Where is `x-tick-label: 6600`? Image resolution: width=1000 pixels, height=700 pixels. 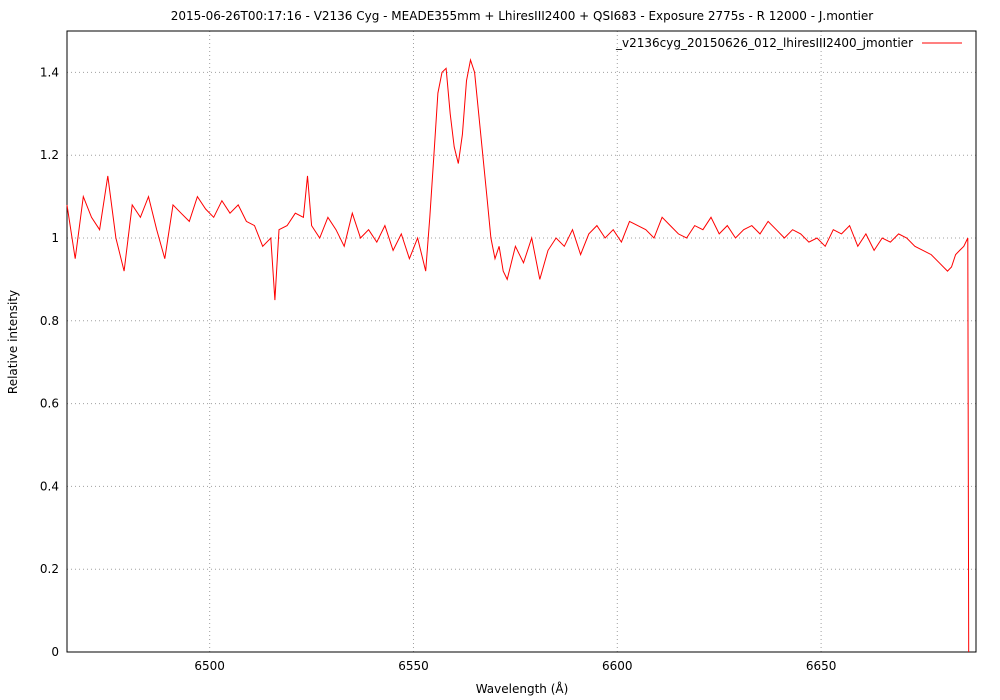
x-tick-label: 6600 is located at coordinates (617, 666).